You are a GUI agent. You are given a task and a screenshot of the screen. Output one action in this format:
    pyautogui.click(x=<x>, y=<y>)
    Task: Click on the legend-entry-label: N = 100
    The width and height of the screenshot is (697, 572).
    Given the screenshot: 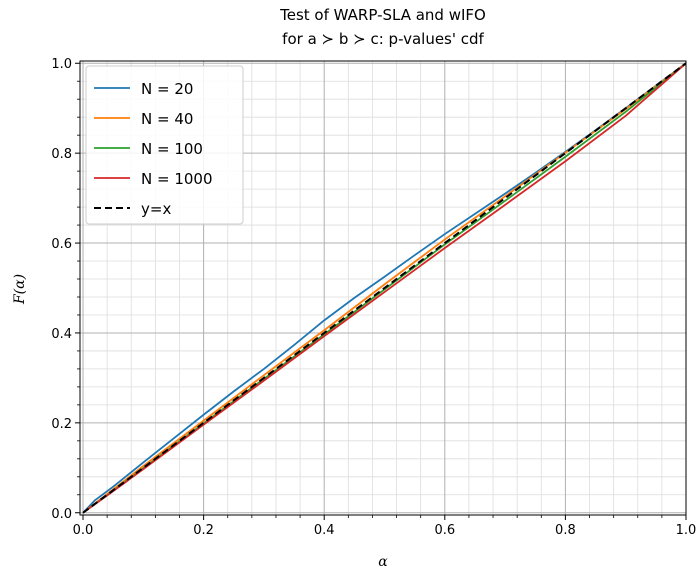 What is the action you would take?
    pyautogui.click(x=172, y=149)
    